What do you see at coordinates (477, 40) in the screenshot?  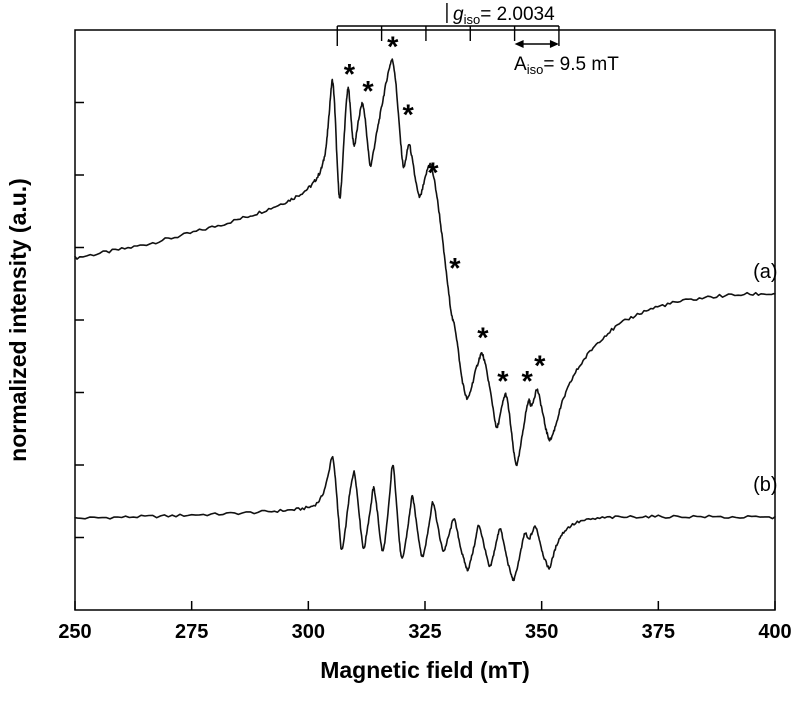 I see `annotations: giso= 2.0034 Aiso= 9.5 mT` at bounding box center [477, 40].